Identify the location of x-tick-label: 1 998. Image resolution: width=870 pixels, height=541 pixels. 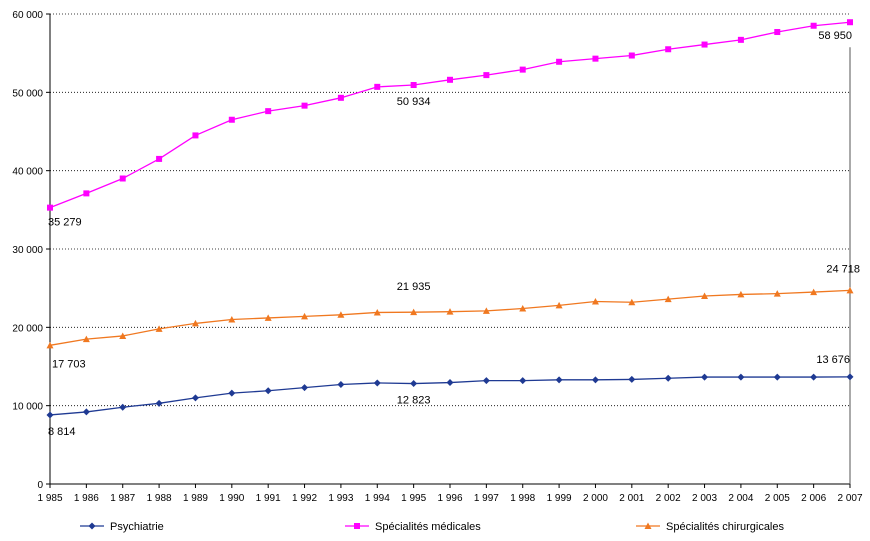
(522, 498).